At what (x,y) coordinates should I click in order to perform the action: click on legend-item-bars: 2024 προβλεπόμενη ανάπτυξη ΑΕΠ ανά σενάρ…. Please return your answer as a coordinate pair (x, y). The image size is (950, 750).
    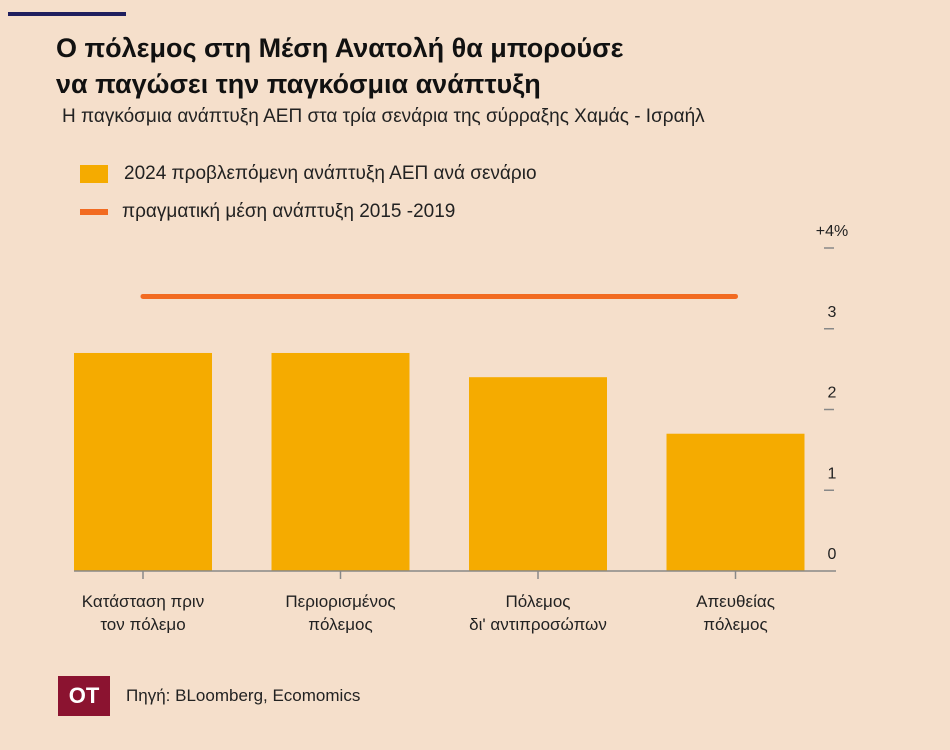
    Looking at the image, I should click on (308, 174).